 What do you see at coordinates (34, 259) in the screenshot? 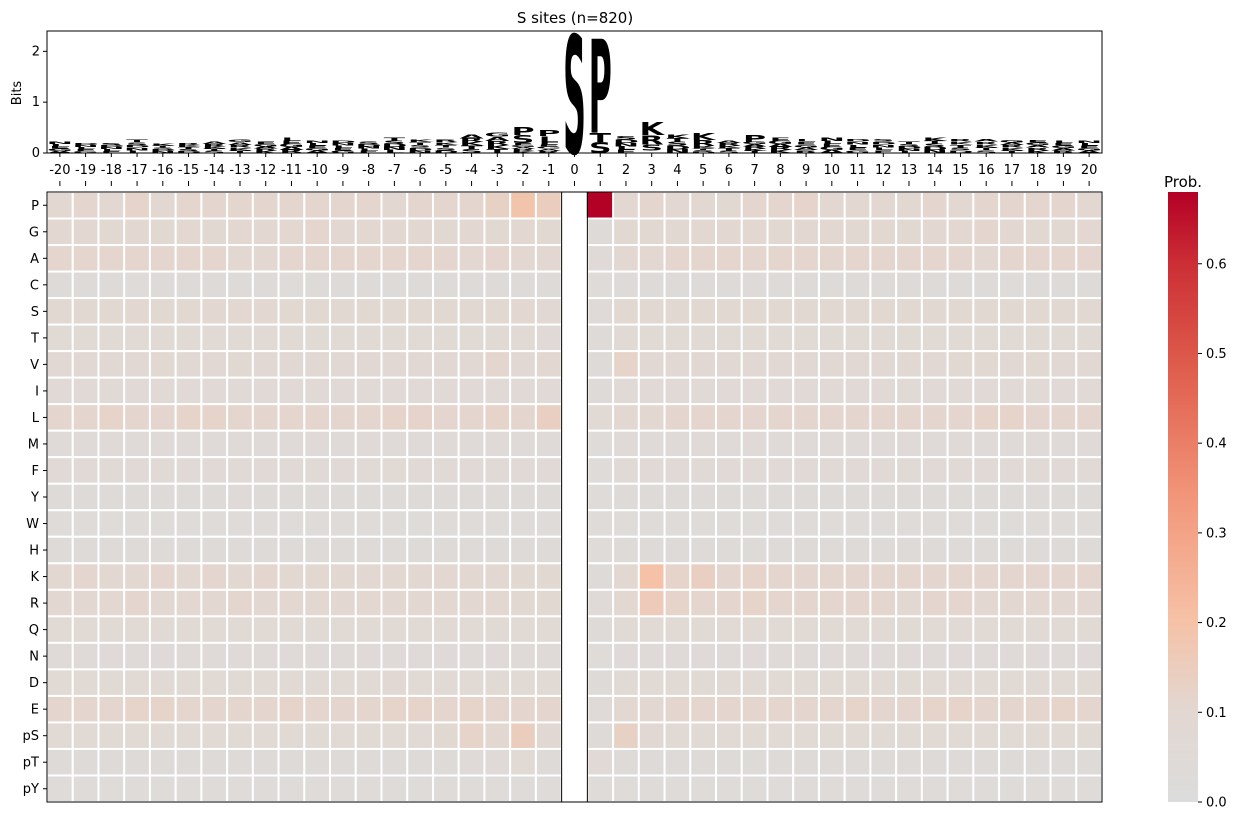
I see `heatmap-row-label: A` at bounding box center [34, 259].